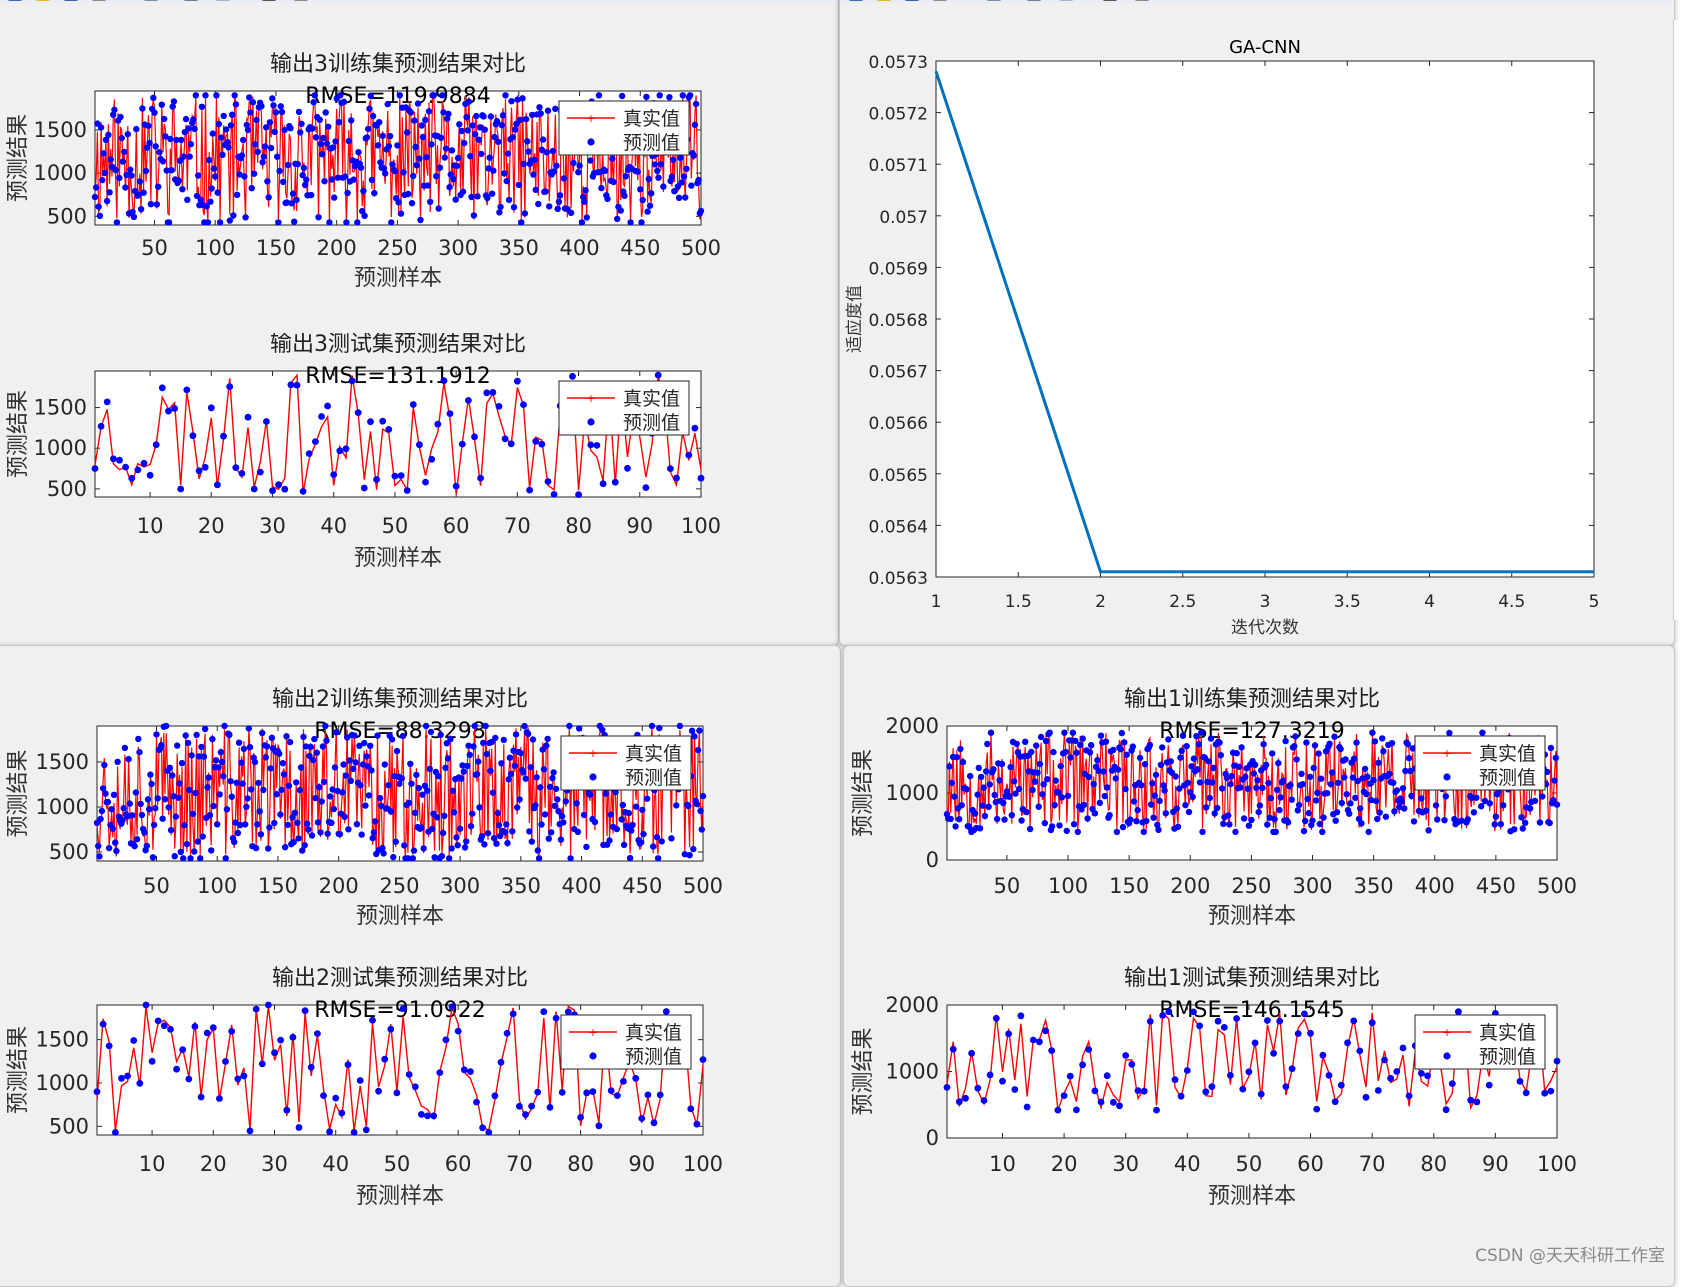  Describe the element at coordinates (1446, 776) in the screenshot. I see `legend-pred-swatch` at that location.